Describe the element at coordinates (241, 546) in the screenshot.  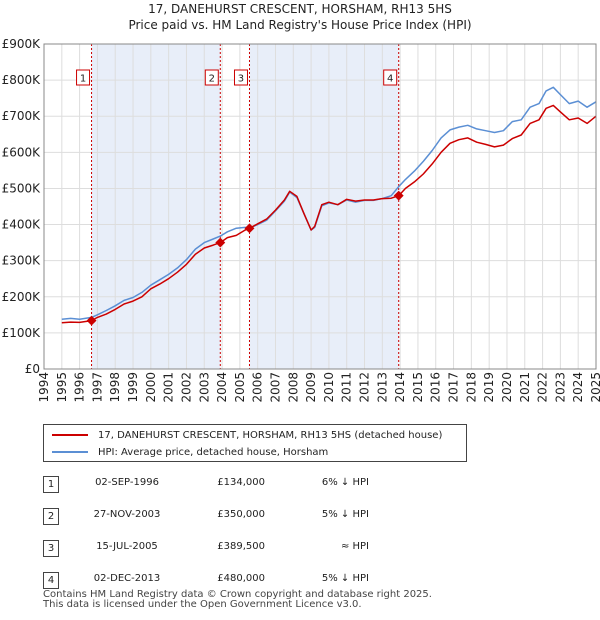
I see `sale-price: £389,500` at that location.